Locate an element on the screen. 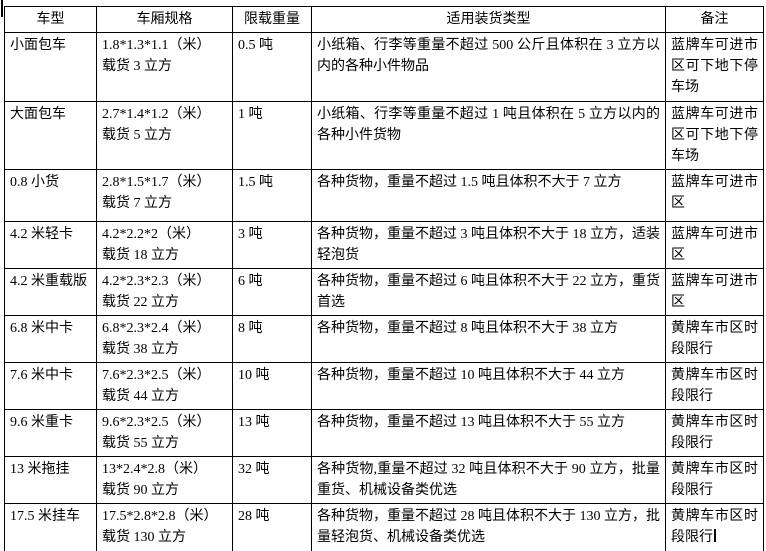  spec-volume: 载货 90 立方 is located at coordinates (140, 490).